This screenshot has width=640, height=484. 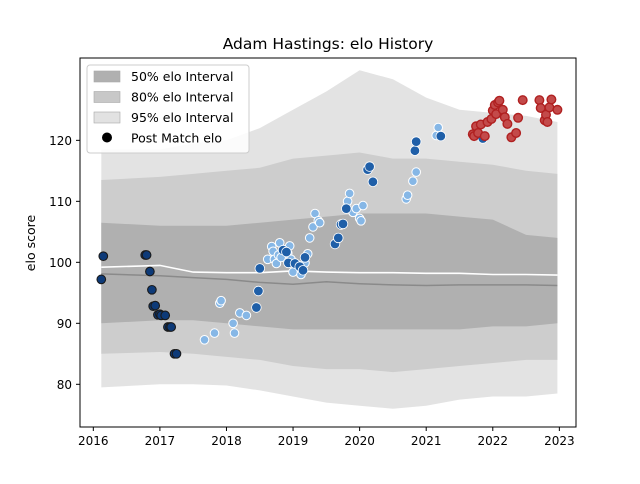 I want to click on legend-label: Post Match elo, so click(x=176, y=138).